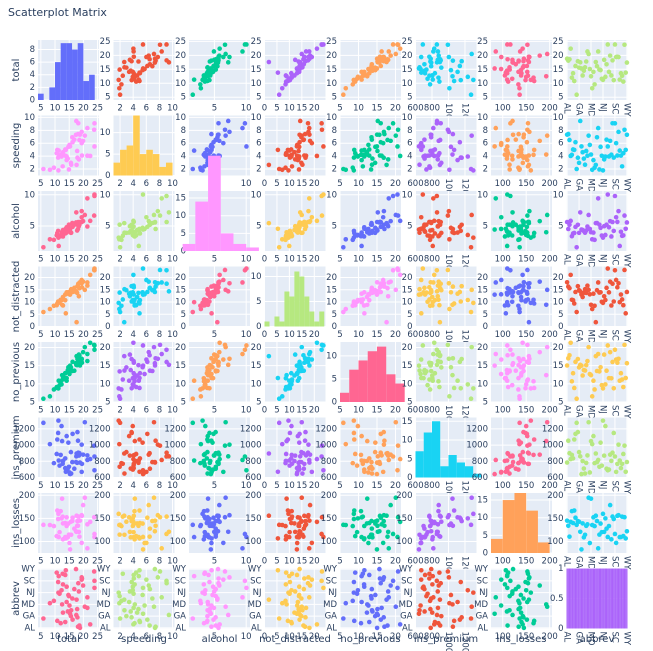  Describe the element at coordinates (276, 486) in the screenshot. I see `x-tick-label: 5` at that location.